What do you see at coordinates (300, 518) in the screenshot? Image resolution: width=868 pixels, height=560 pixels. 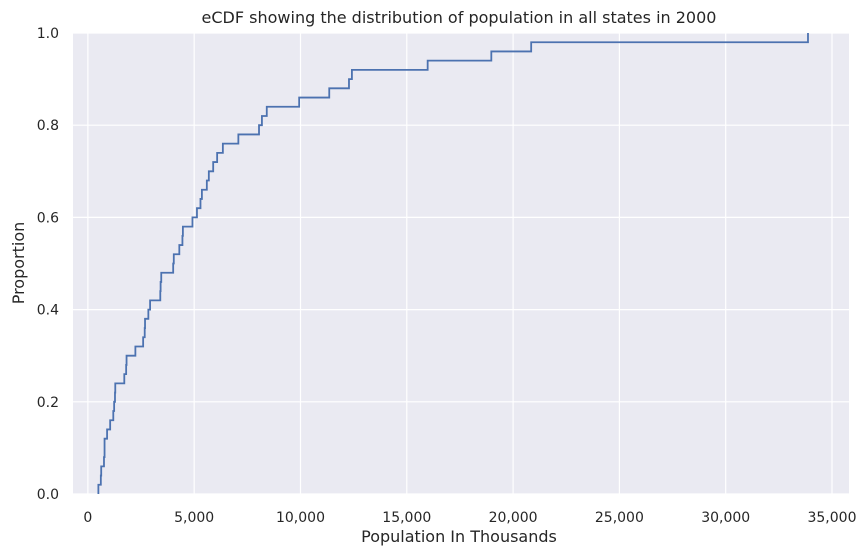 I see `x-tick-label: 10,000` at bounding box center [300, 518].